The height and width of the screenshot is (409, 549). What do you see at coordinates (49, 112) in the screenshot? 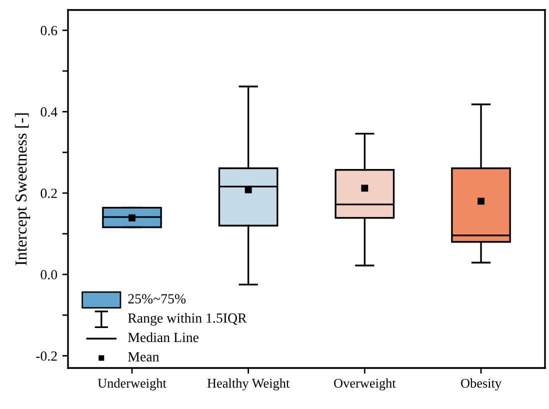
I see `y-tick-label: 0.4` at bounding box center [49, 112].